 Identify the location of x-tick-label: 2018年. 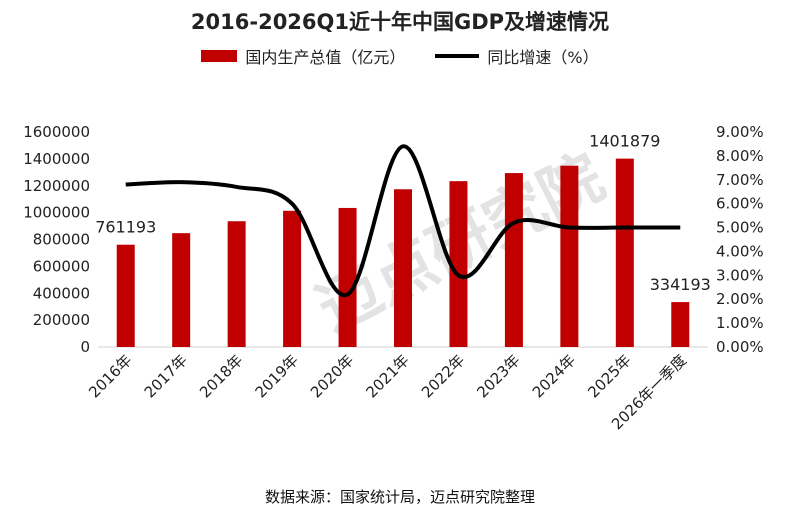
(221, 376).